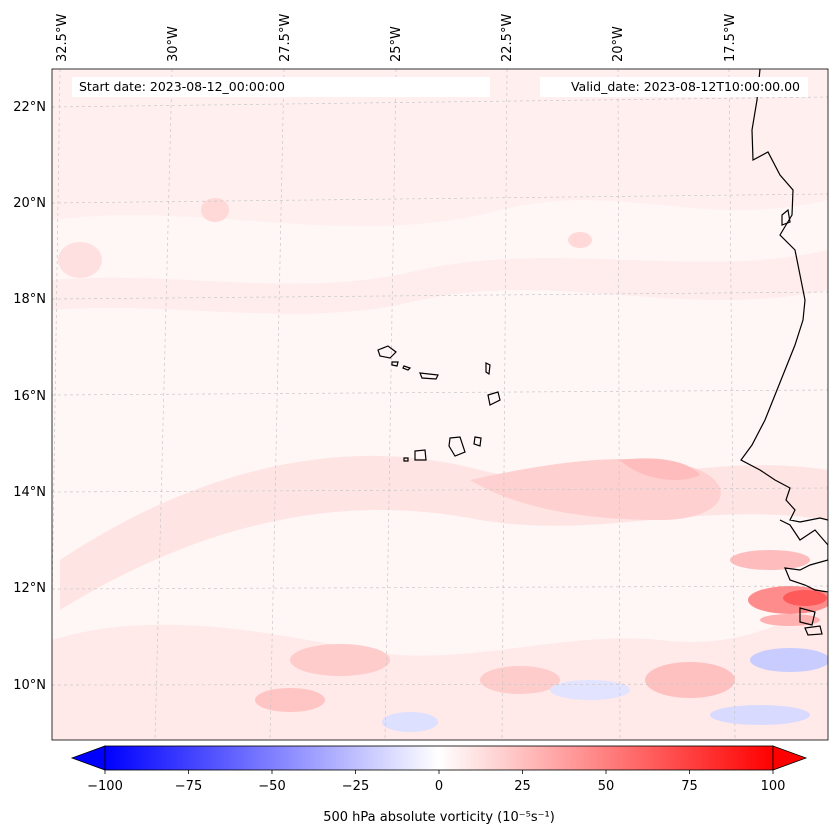 This screenshot has height=839, width=837. Describe the element at coordinates (29, 107) in the screenshot. I see `lat-label: 22°N` at that location.